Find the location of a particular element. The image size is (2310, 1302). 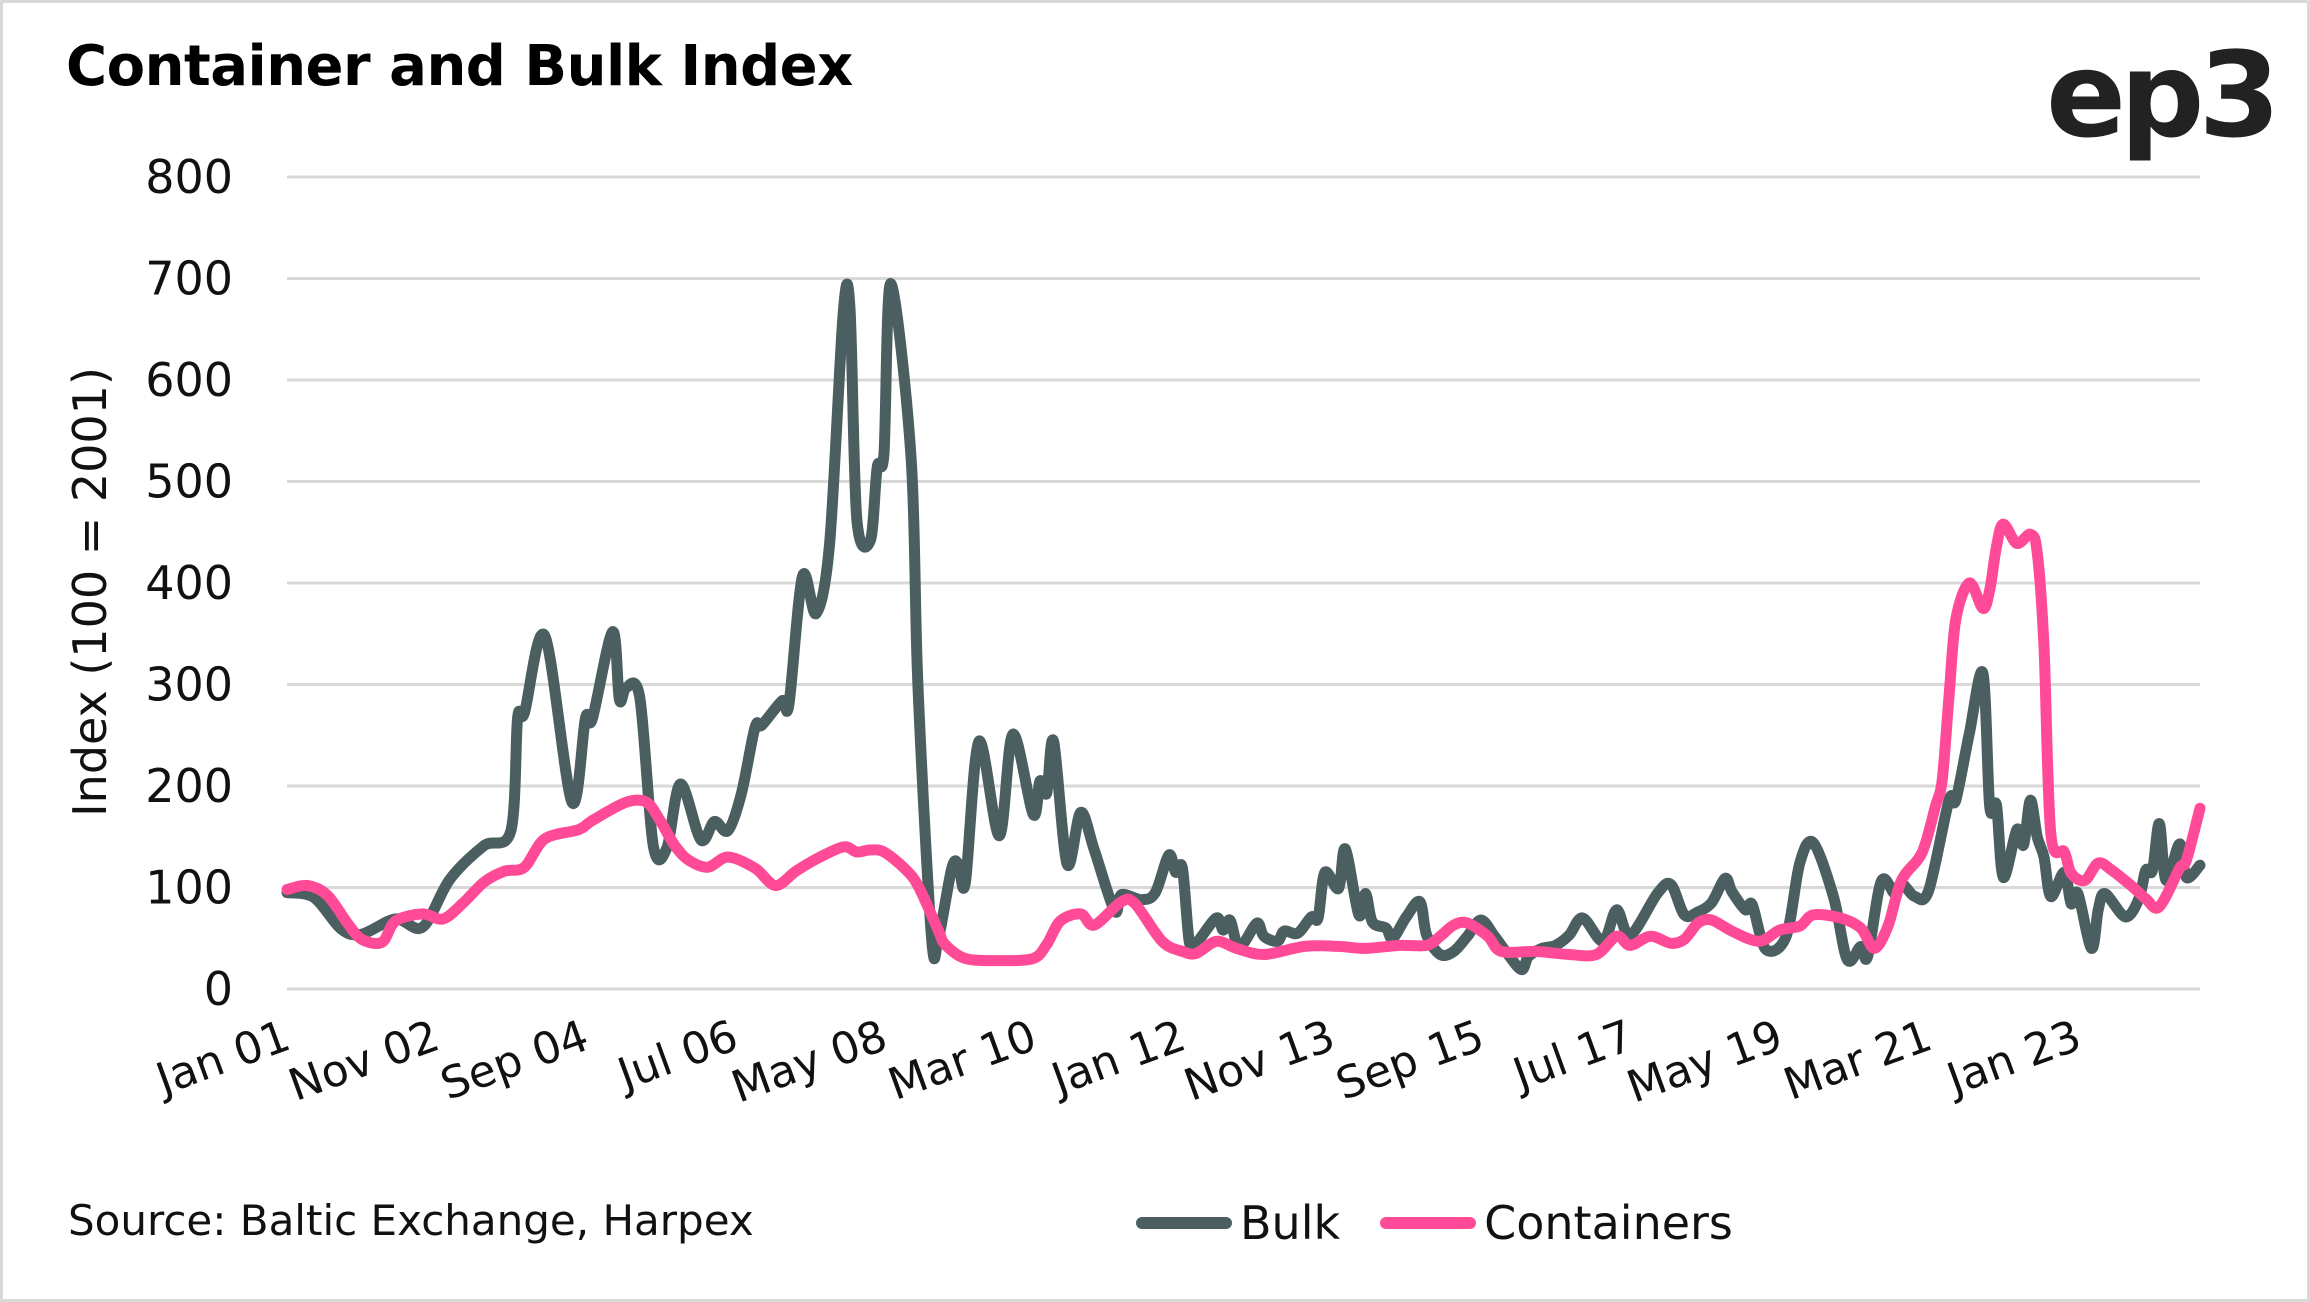

legend-label-containers: Containers is located at coordinates (1608, 1223).